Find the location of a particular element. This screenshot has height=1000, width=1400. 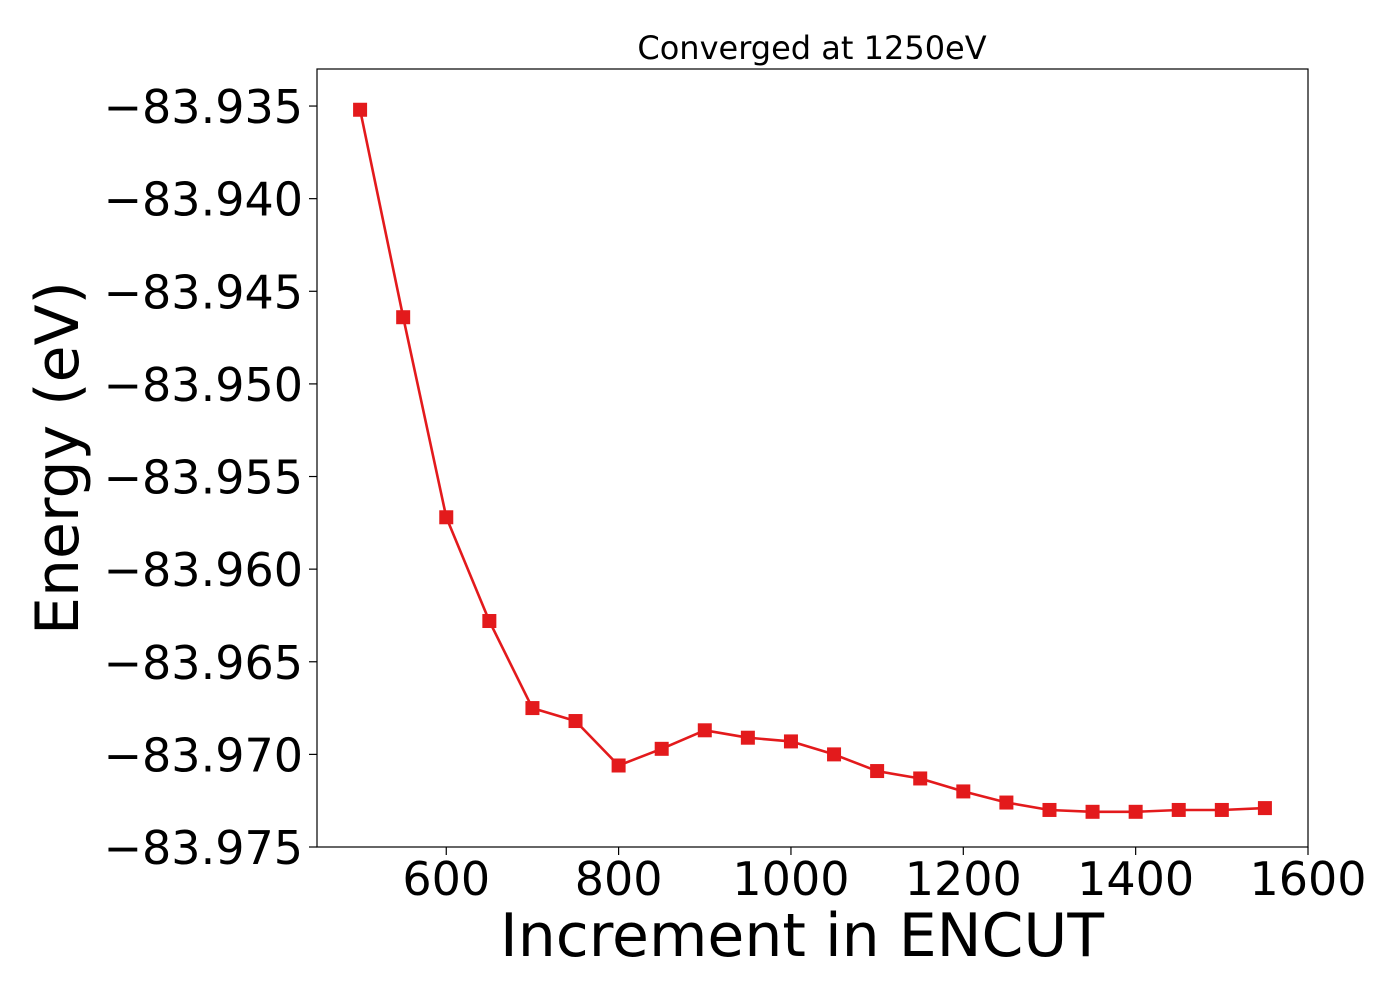

x-tick-label: 800 is located at coordinates (619, 879).